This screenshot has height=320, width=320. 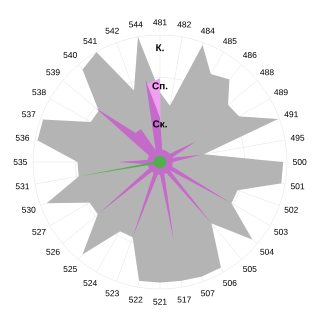 What do you see at coordinates (299, 162) in the screenshot?
I see `spoke-label: 500` at bounding box center [299, 162].